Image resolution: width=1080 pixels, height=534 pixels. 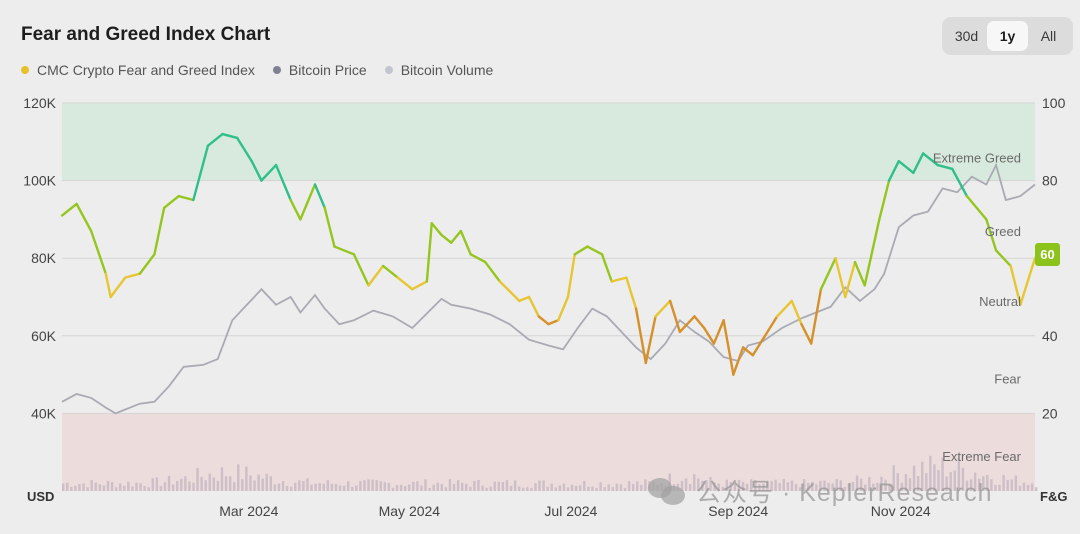 I want to click on legend-item-fear-greed: CMC Crypto Fear and Greed Index, so click(x=138, y=70).